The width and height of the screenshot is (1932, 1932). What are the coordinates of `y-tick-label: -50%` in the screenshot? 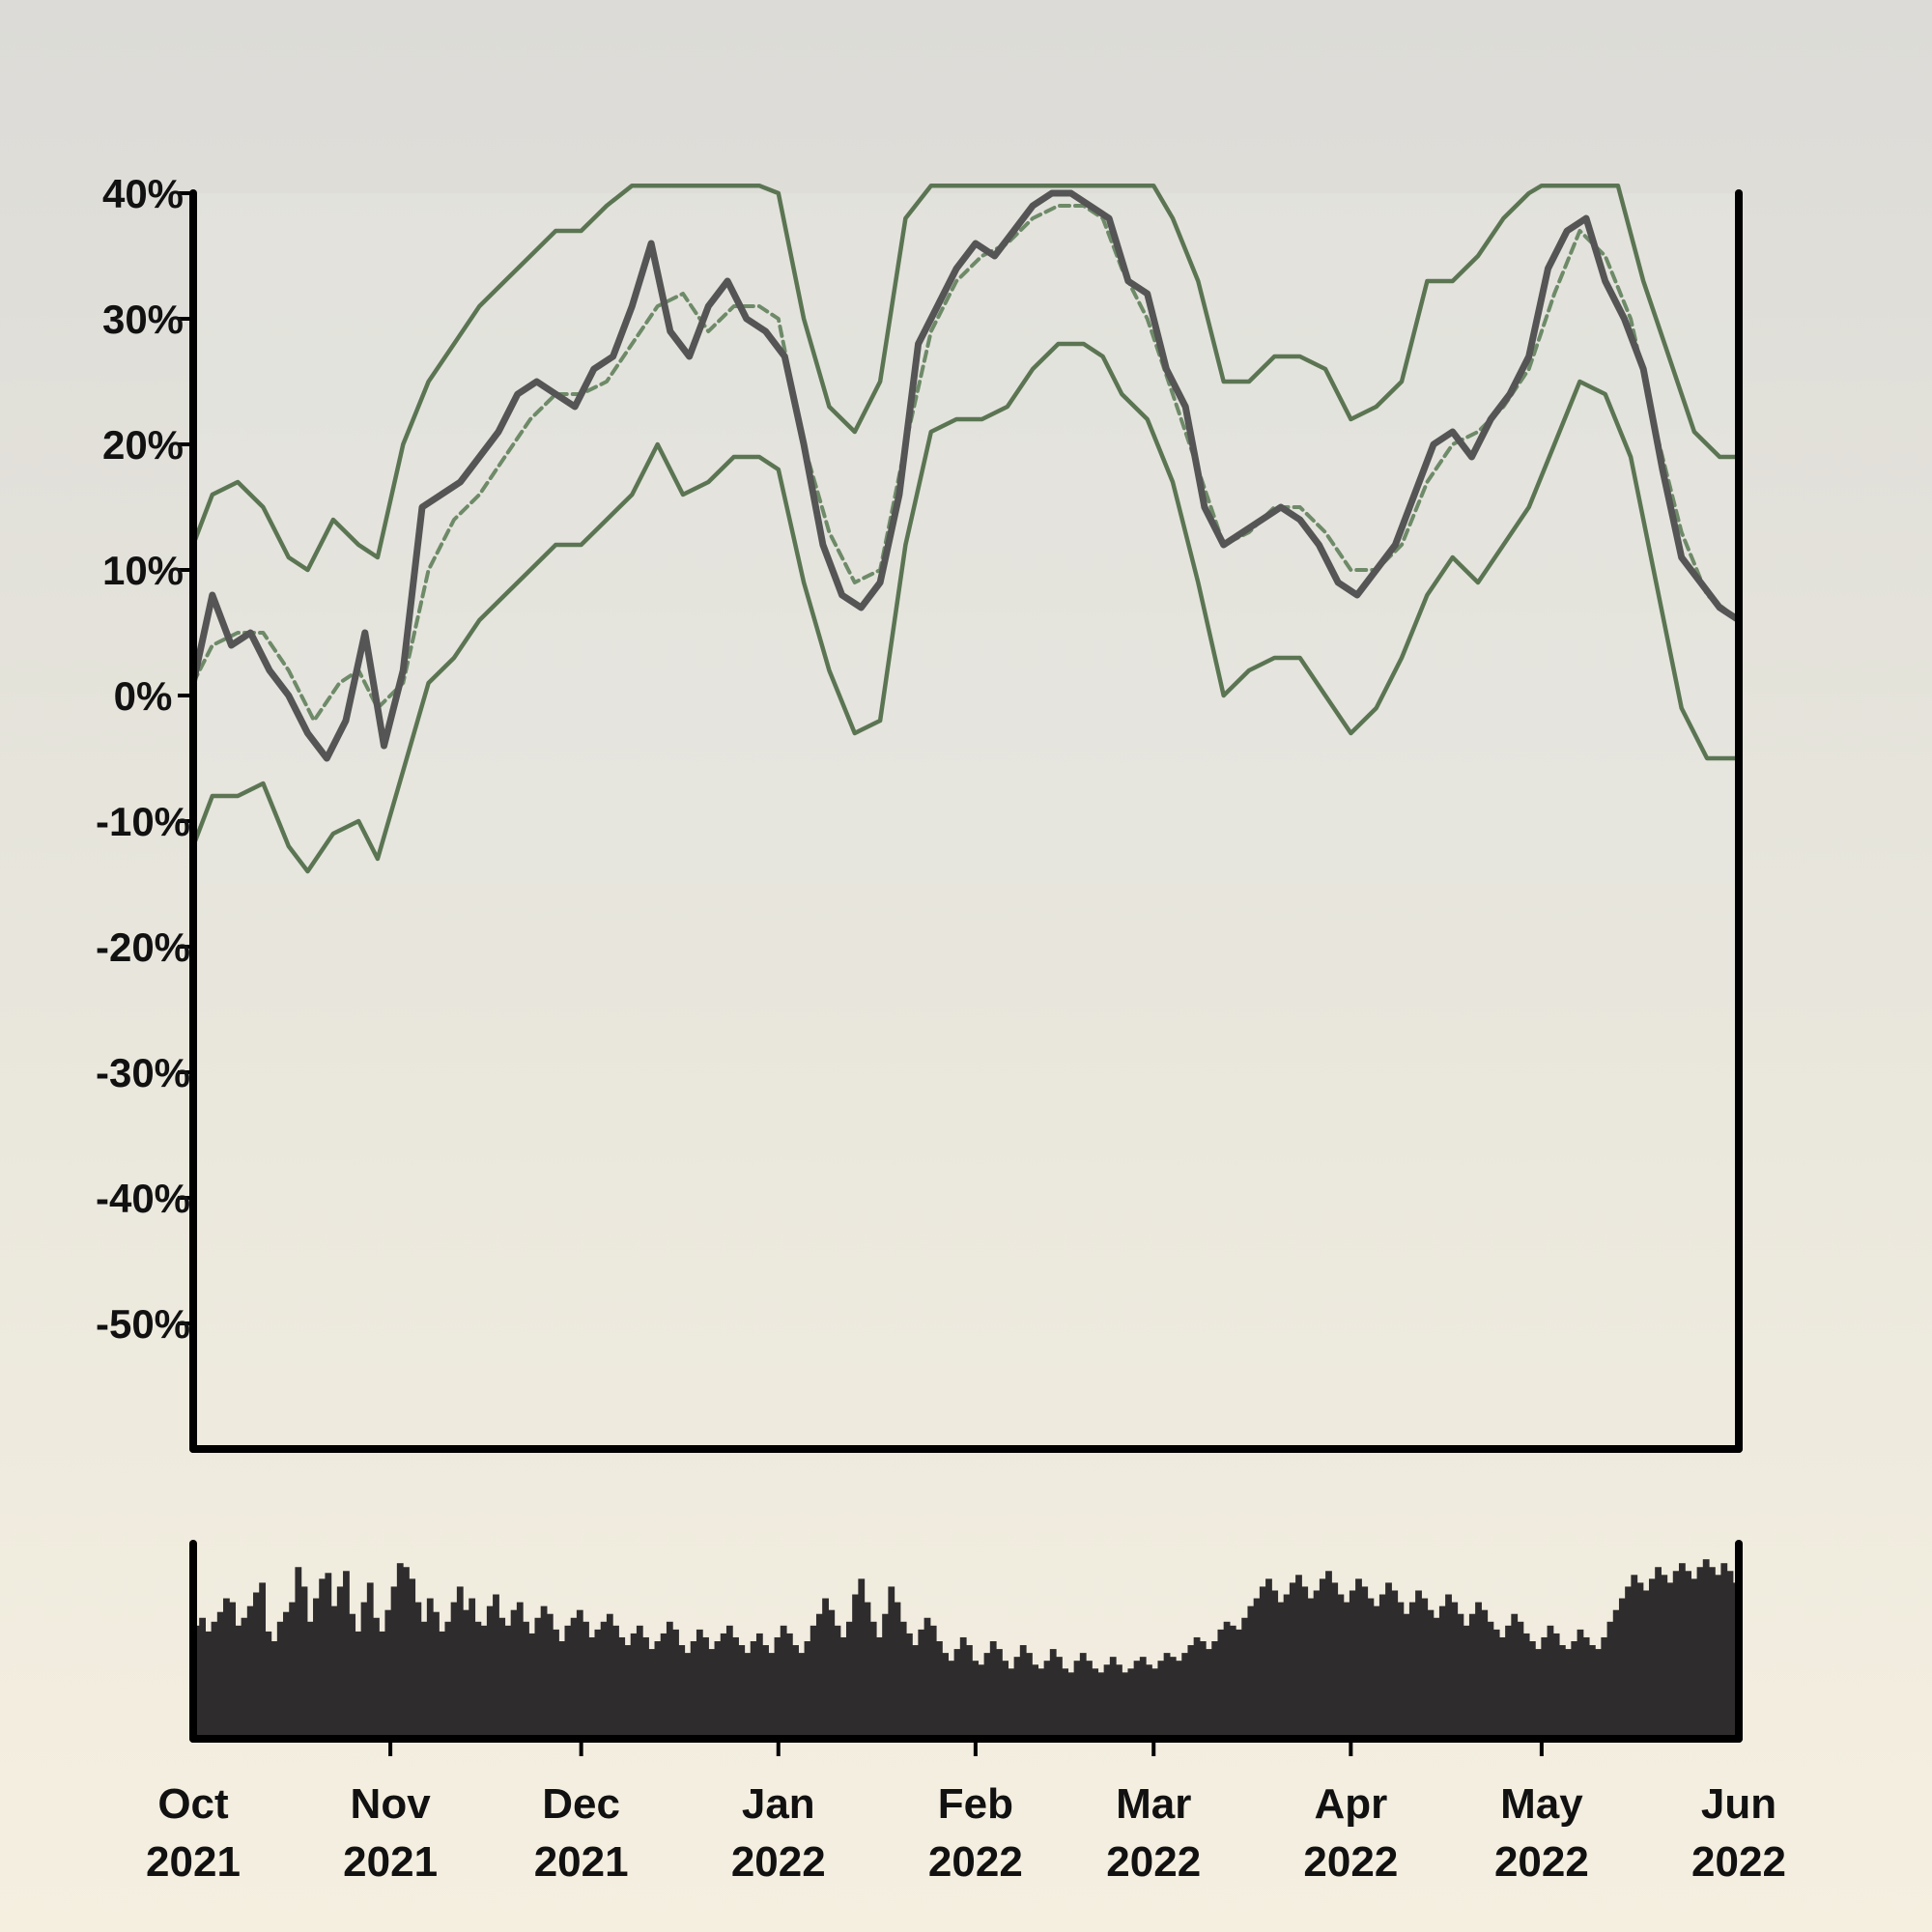 It's located at (143, 1324).